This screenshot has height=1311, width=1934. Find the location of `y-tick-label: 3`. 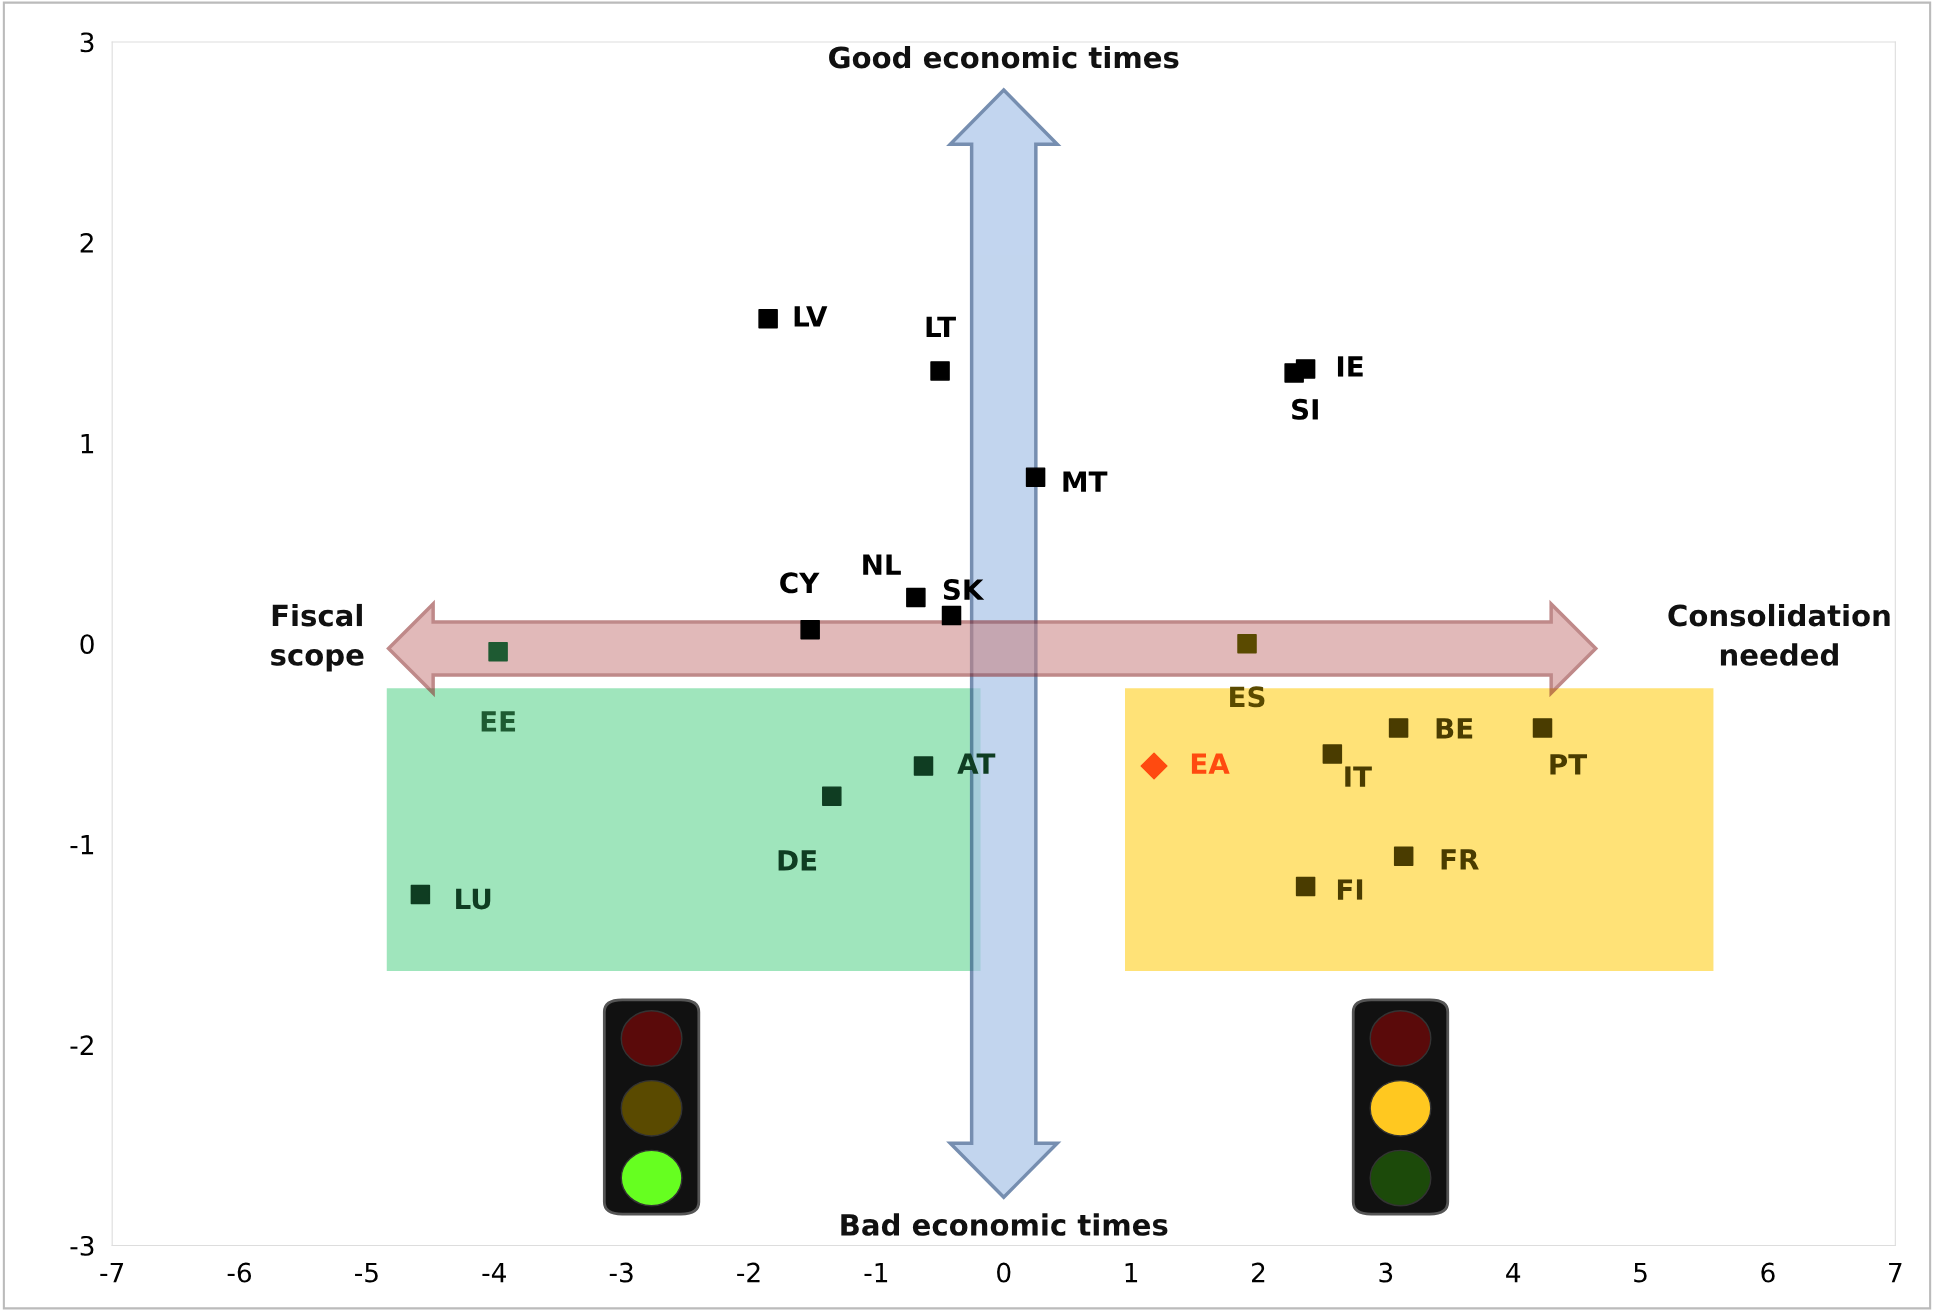

y-tick-label: 3 is located at coordinates (87, 42).